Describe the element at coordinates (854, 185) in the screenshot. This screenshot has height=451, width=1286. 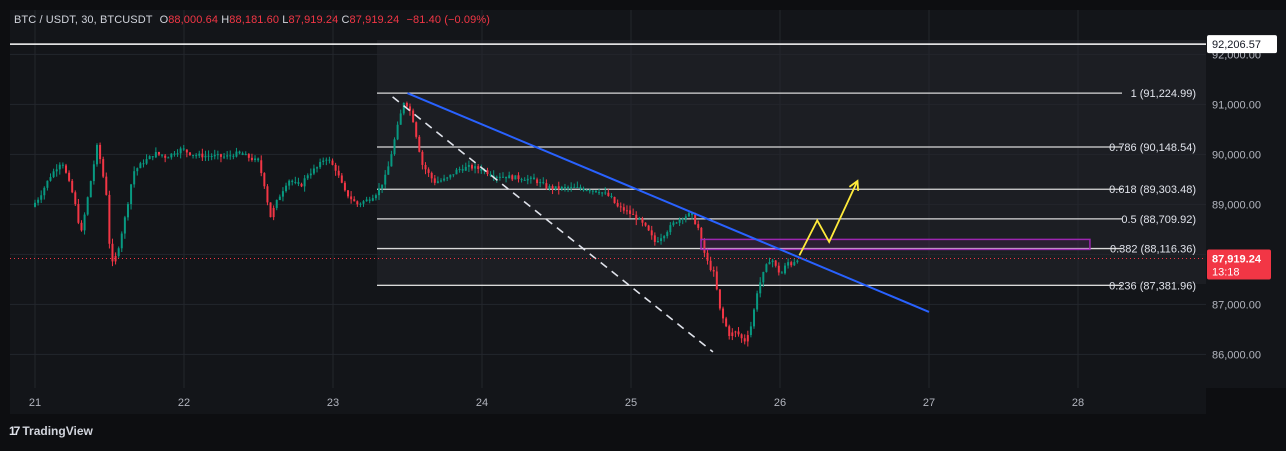
I see `forecast-arrowhead` at that location.